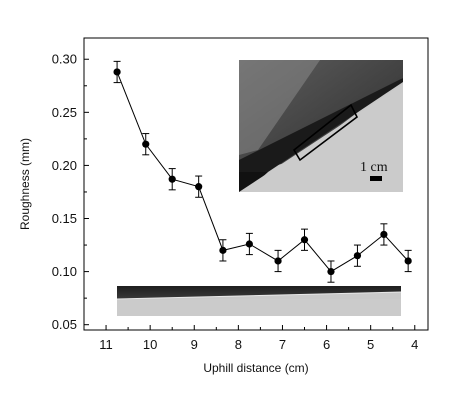 The width and height of the screenshot is (457, 415). Describe the element at coordinates (326, 344) in the screenshot. I see `x-tick-label: 6` at that location.